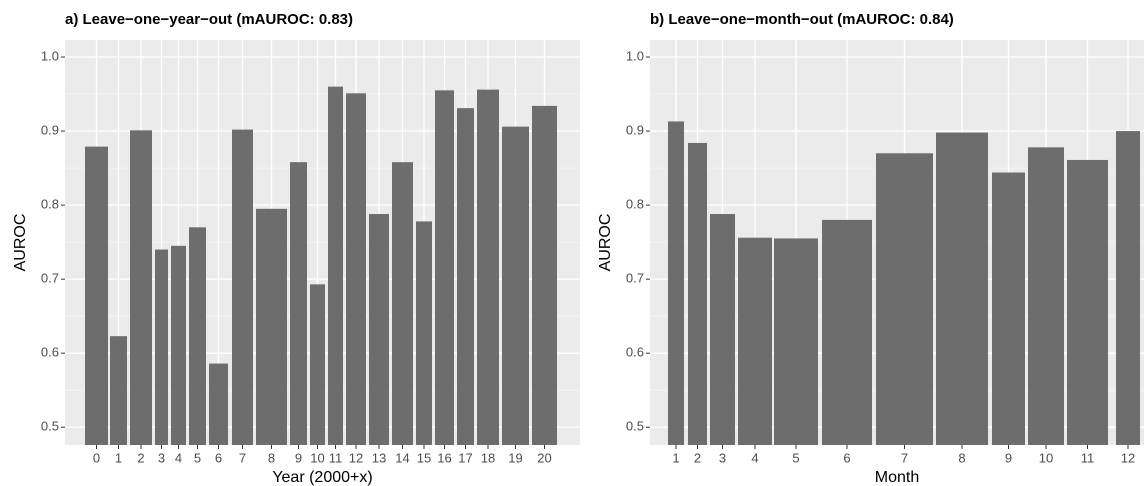  I want to click on x-tick-label: 13, so click(379, 457).